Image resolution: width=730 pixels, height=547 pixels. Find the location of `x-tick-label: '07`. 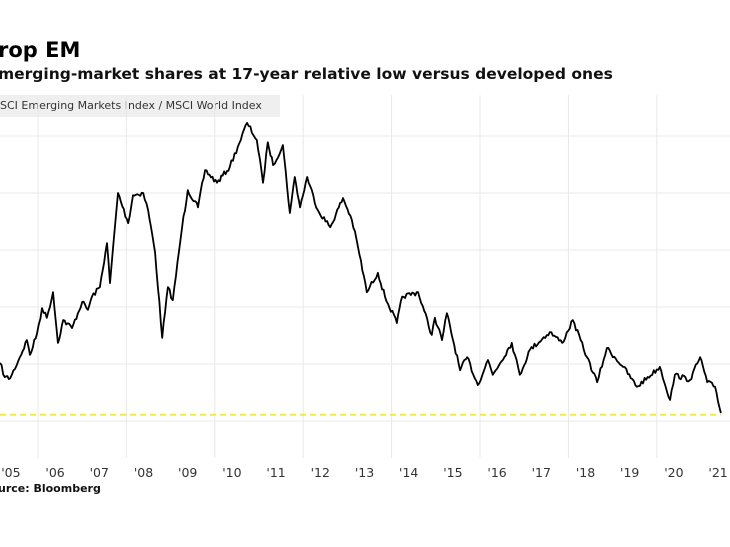

x-tick-label: '07 is located at coordinates (99, 472).